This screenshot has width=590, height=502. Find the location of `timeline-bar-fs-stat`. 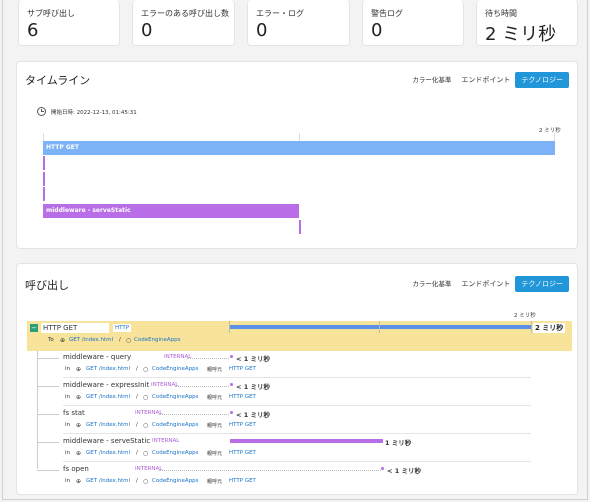

timeline-bar-fs-stat is located at coordinates (44, 194).